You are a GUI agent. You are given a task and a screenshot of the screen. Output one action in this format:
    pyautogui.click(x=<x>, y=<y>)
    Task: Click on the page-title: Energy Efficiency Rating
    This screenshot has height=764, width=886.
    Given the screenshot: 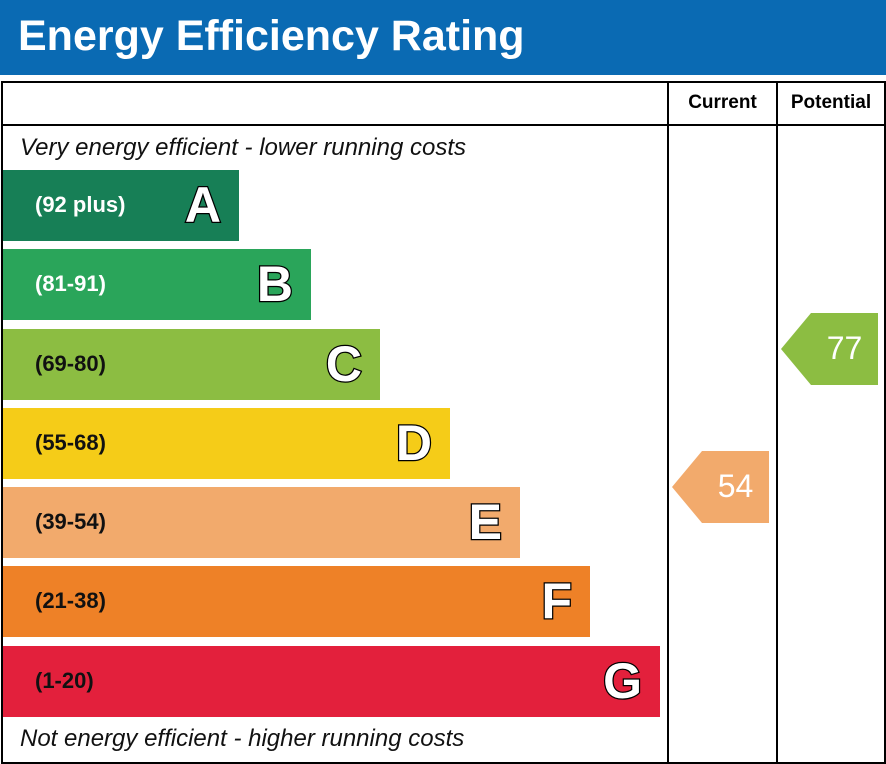 What is the action you would take?
    pyautogui.click(x=271, y=36)
    